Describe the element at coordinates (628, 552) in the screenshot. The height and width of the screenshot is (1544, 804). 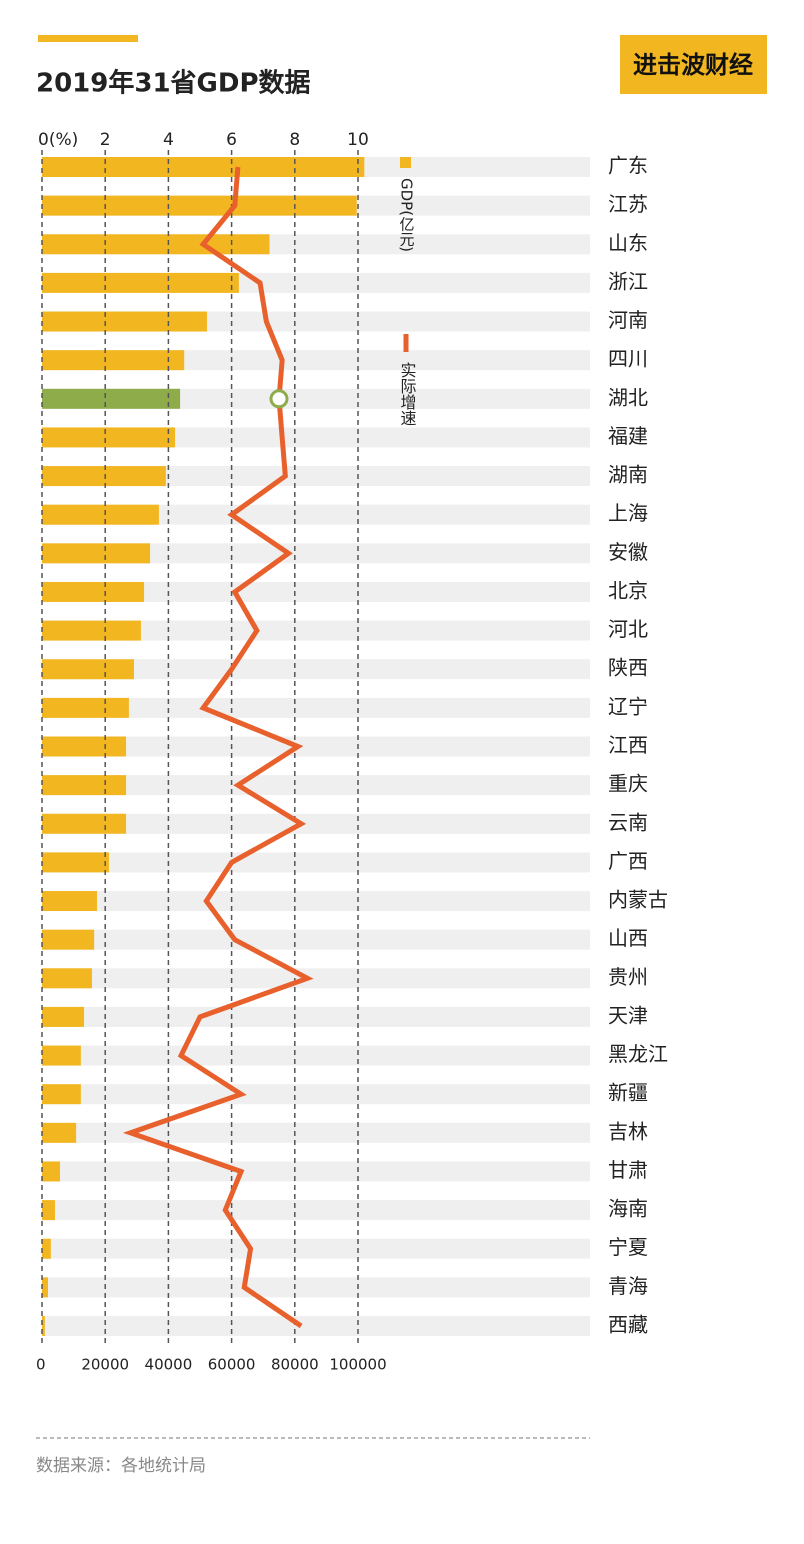
I see `category-label: 安徽` at that location.